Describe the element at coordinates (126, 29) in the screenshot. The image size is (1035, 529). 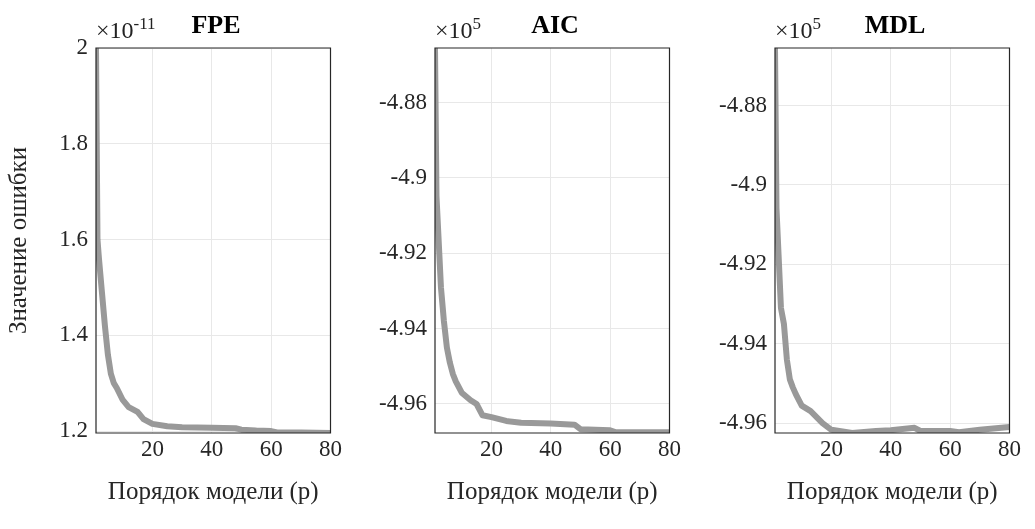
I see `text: ×10$^{-11}$` at that location.